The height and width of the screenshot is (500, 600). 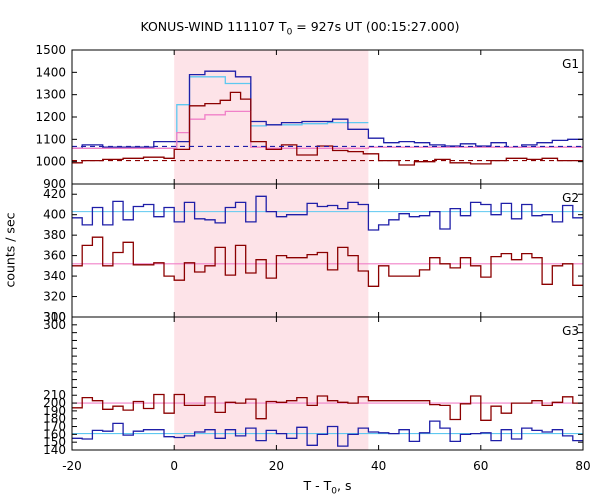 I want to click on g1-ytick-label: 1000, so click(x=50, y=162).